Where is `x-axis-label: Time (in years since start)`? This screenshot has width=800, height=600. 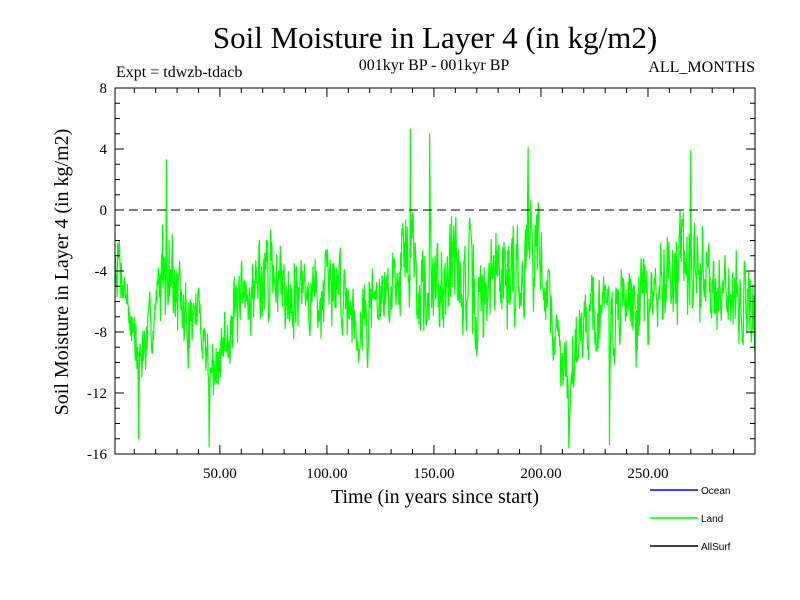 x-axis-label: Time (in years since start) is located at coordinates (435, 497).